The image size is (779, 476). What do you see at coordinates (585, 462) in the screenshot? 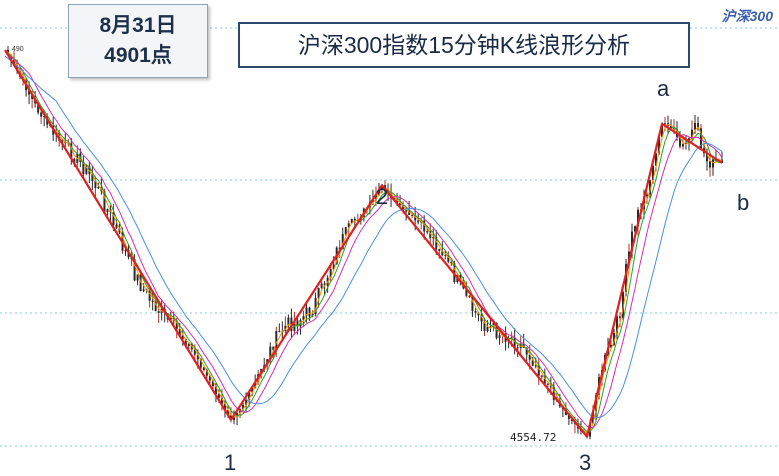
I see `wave-label-3: 3` at bounding box center [585, 462].